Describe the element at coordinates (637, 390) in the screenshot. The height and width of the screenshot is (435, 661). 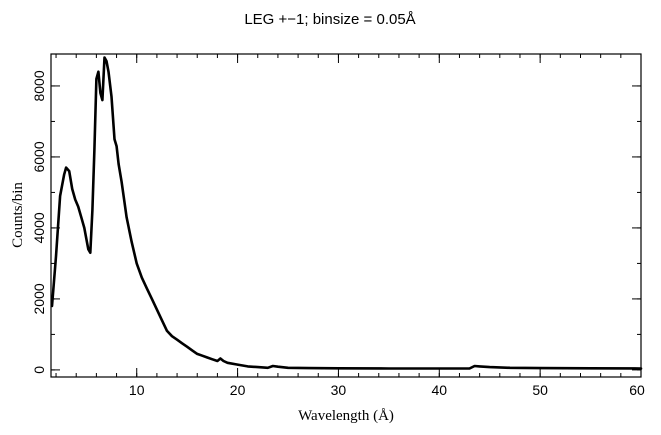
I see `x-tick-label: 60` at that location.